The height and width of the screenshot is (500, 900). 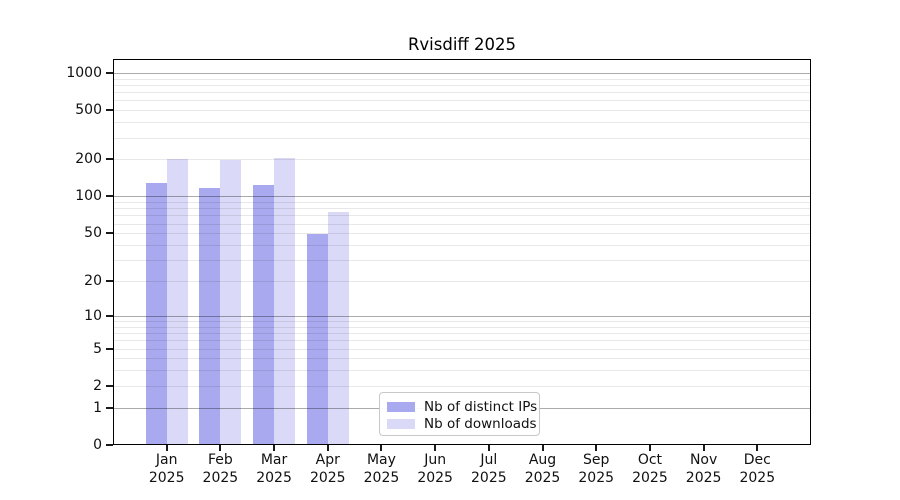 I want to click on x-tick-label-month: Nov, so click(x=703, y=460).